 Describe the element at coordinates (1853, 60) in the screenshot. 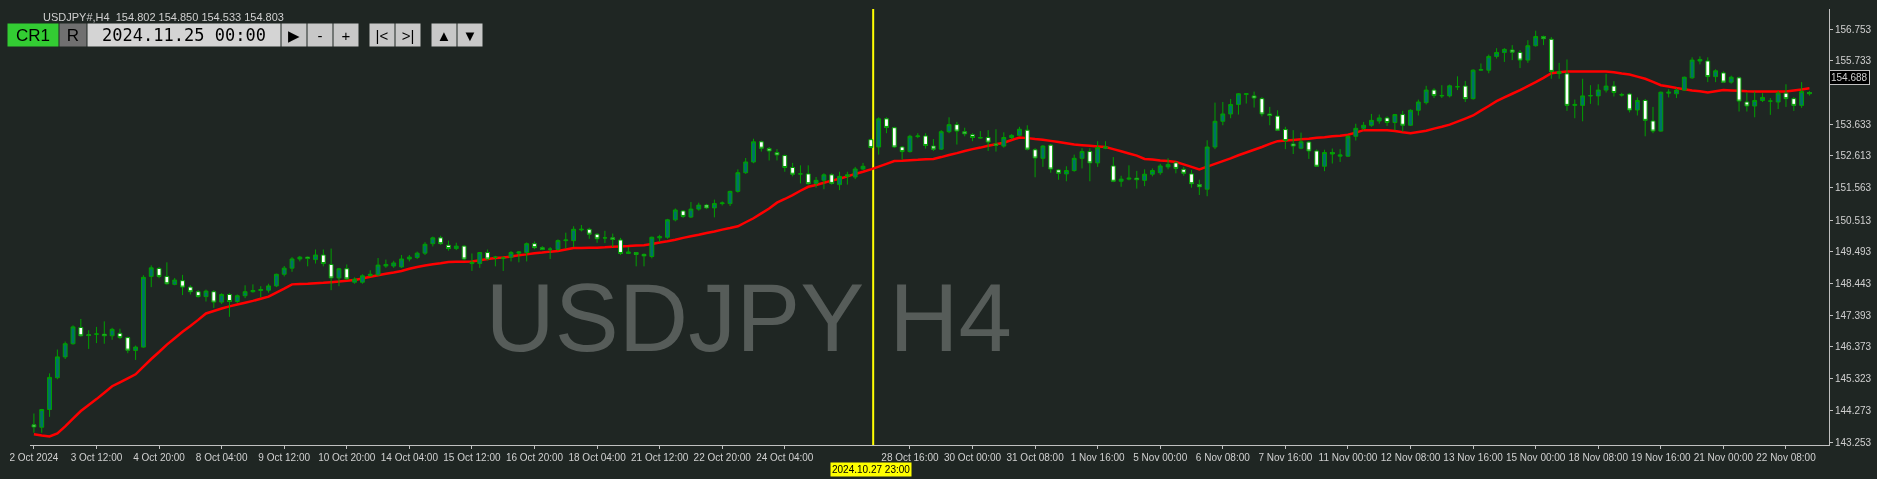

I see `y-tick-label: 155.733` at that location.